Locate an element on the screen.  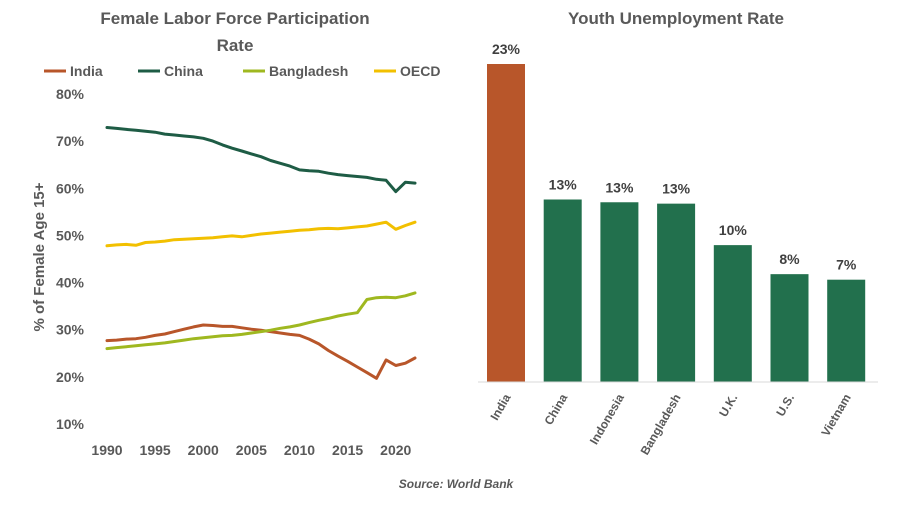
y-tick-label: 30% is located at coordinates (70, 330).